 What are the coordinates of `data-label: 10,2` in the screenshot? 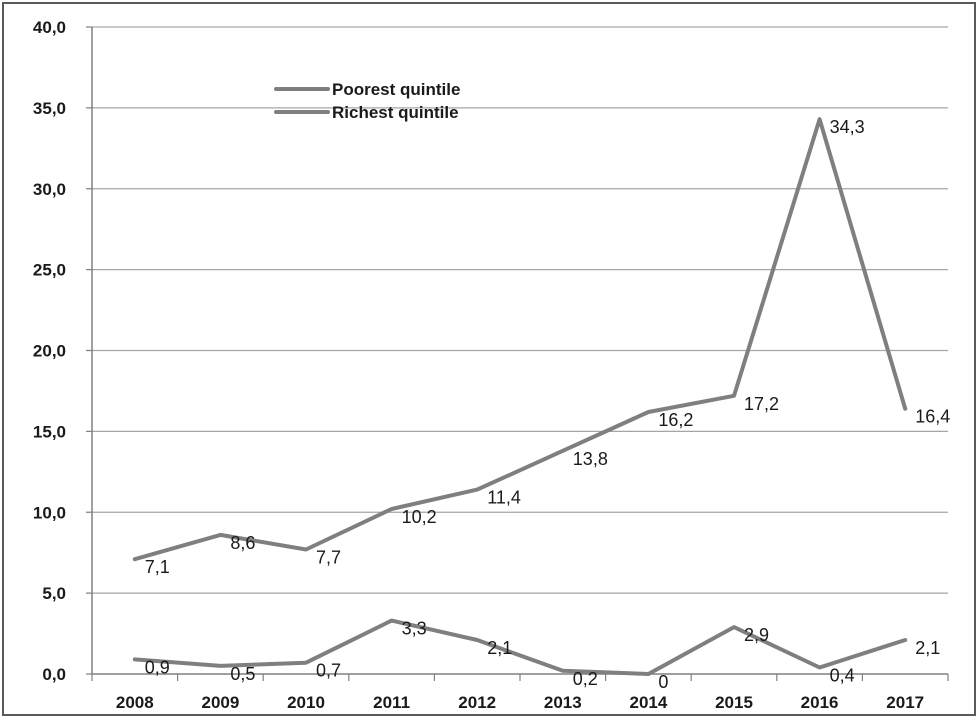 It's located at (419, 517).